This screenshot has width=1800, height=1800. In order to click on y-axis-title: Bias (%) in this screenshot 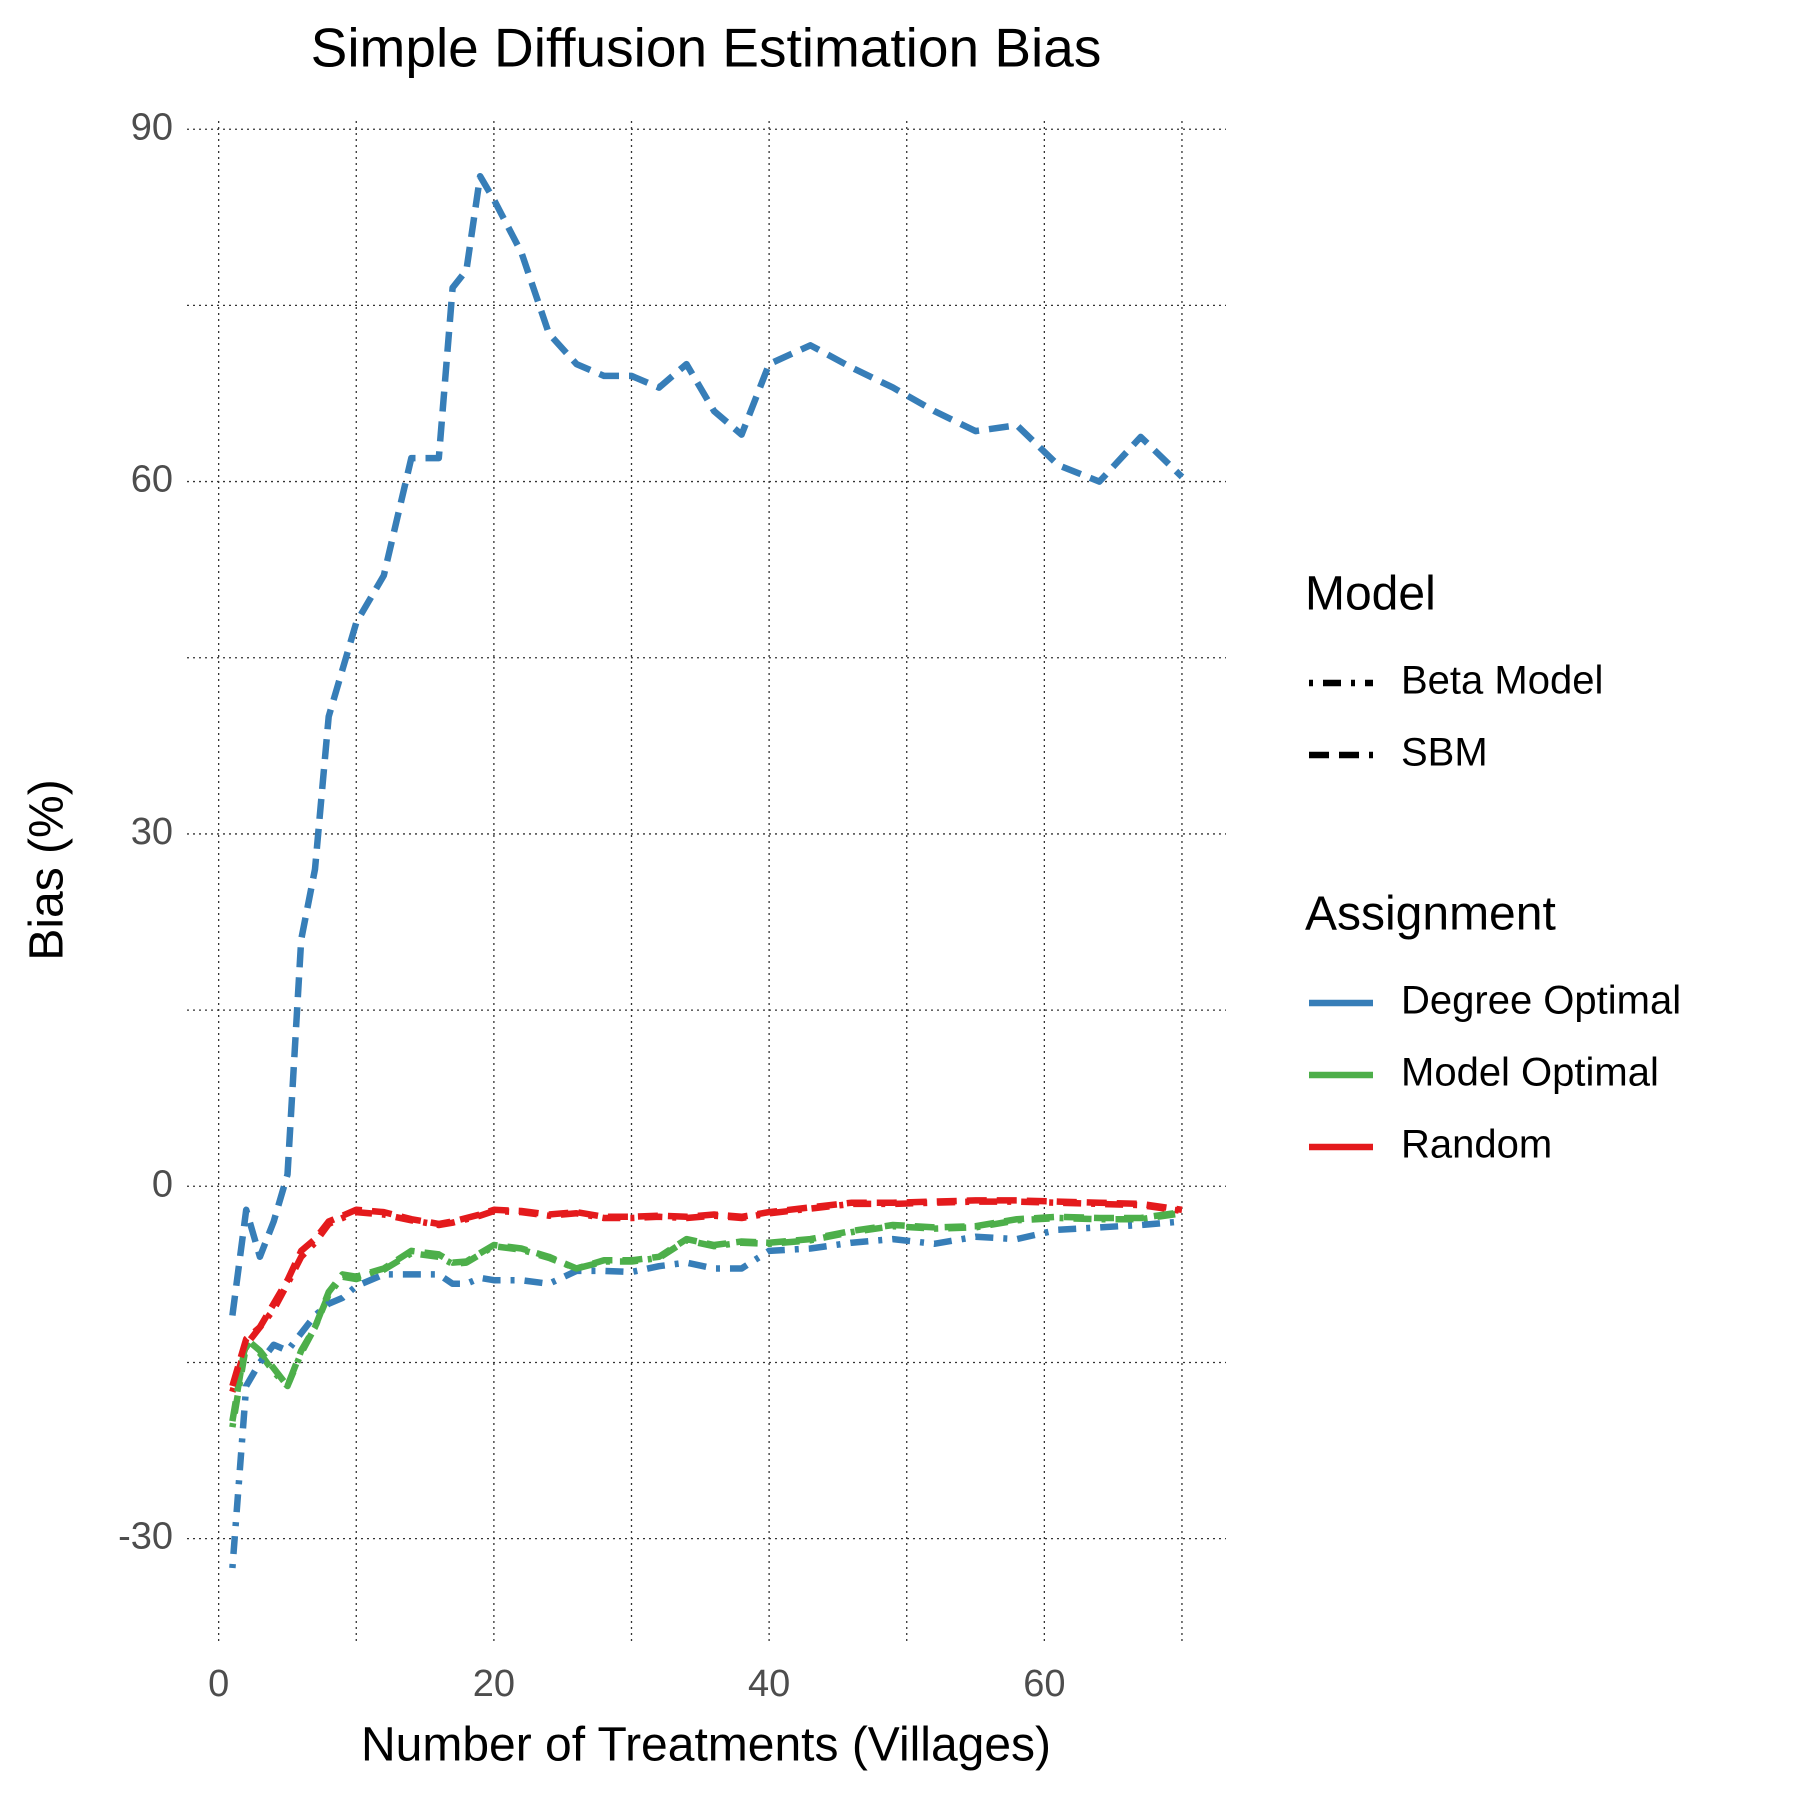, I will do `click(47, 869)`.